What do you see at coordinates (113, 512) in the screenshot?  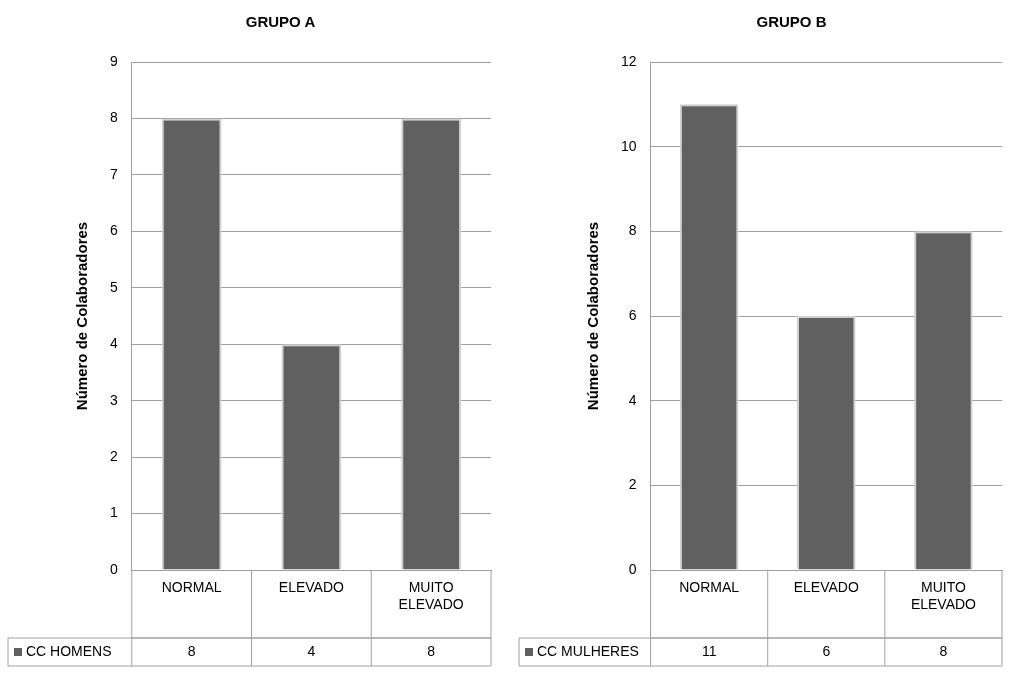 I see `y-tick-label: 1` at bounding box center [113, 512].